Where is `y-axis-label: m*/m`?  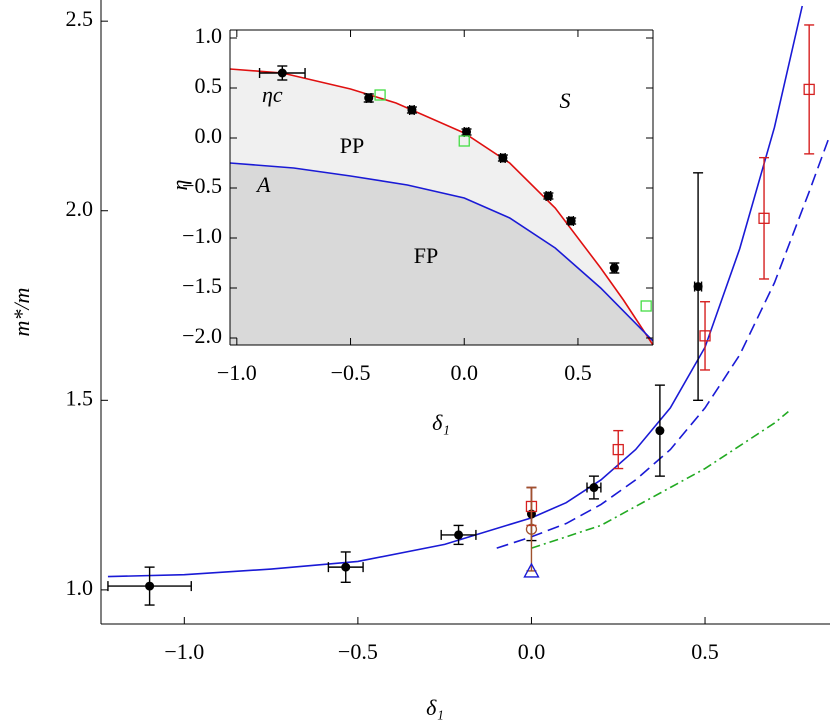
y-axis-label: m*/m is located at coordinates (21, 312).